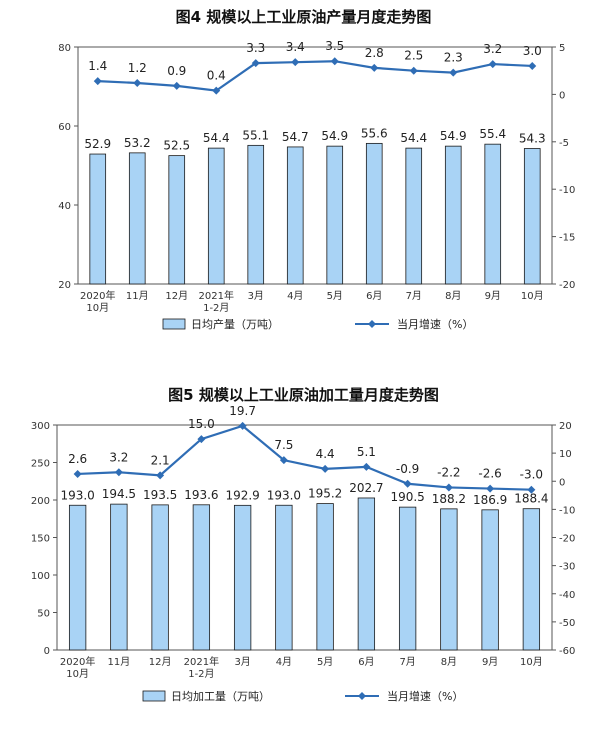  I want to click on legend-bar-swatch, so click(174, 324).